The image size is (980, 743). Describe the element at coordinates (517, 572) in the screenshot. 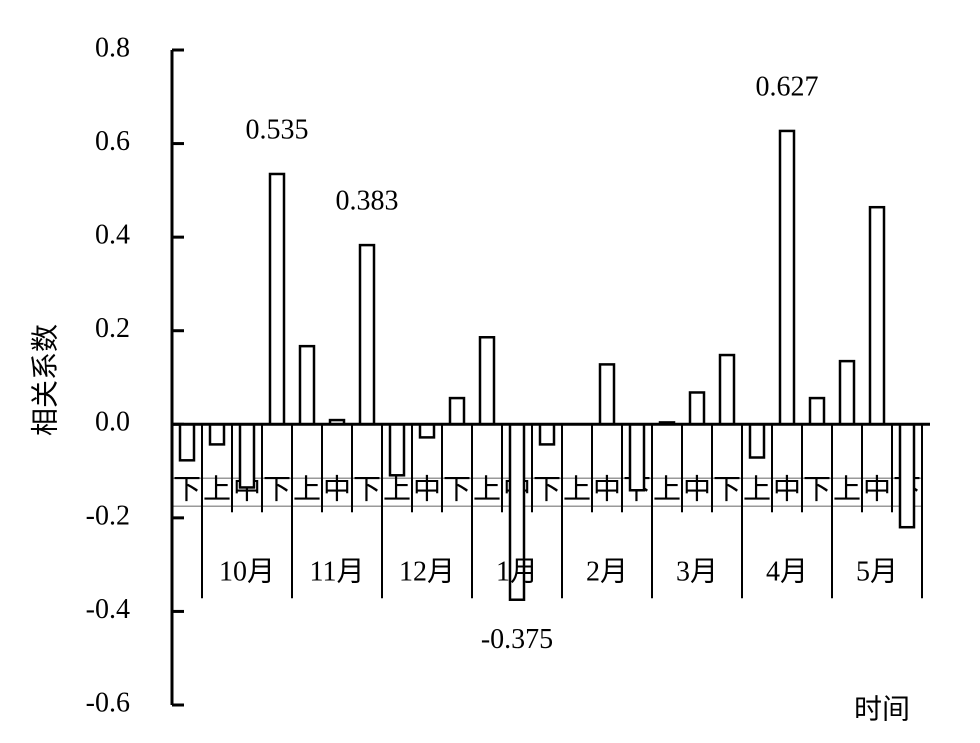

I see `group-label: 1月` at that location.